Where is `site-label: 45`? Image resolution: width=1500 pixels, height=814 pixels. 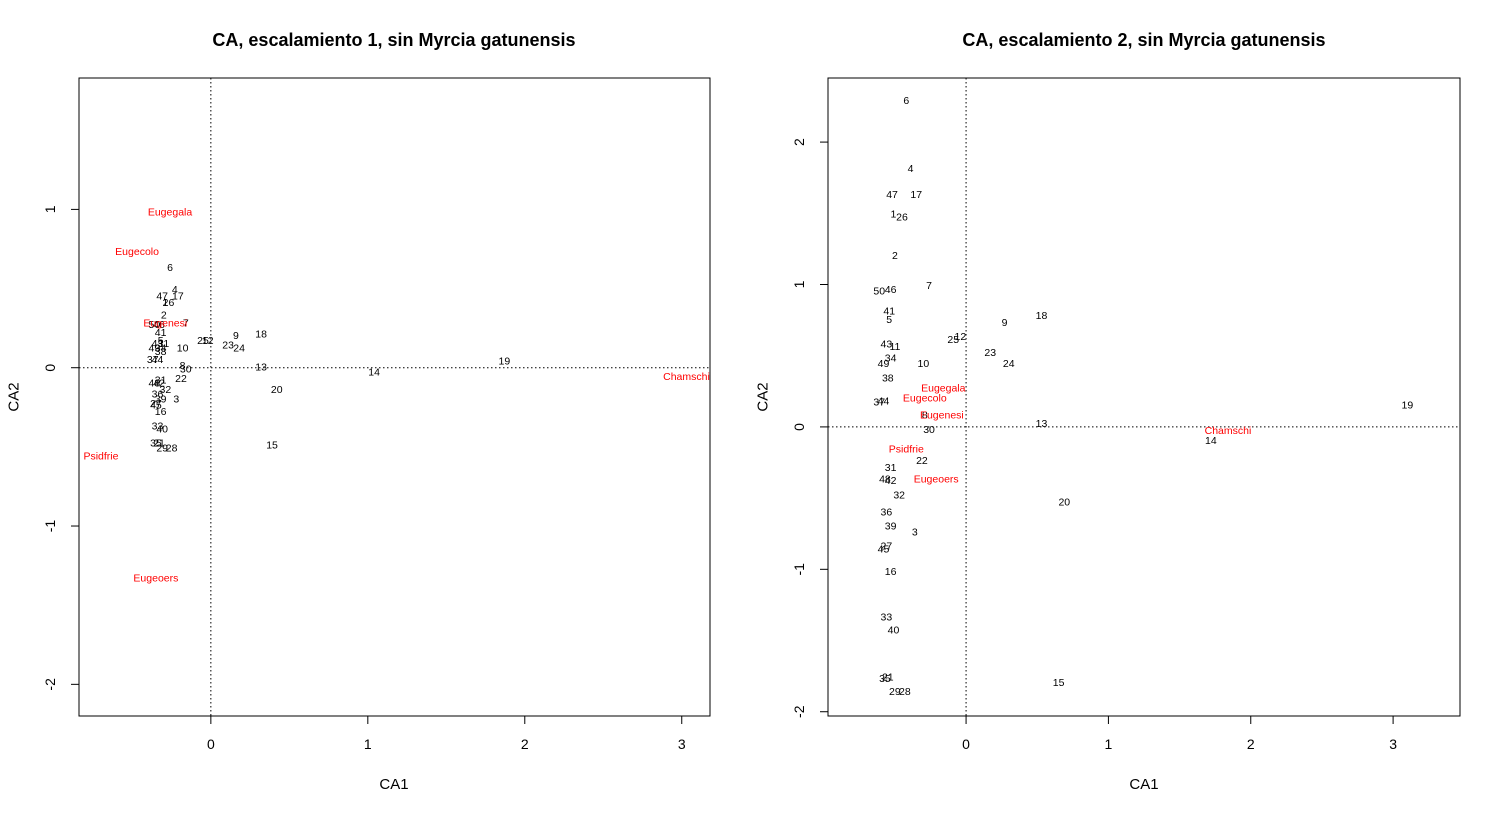 site-label: 45 is located at coordinates (156, 406).